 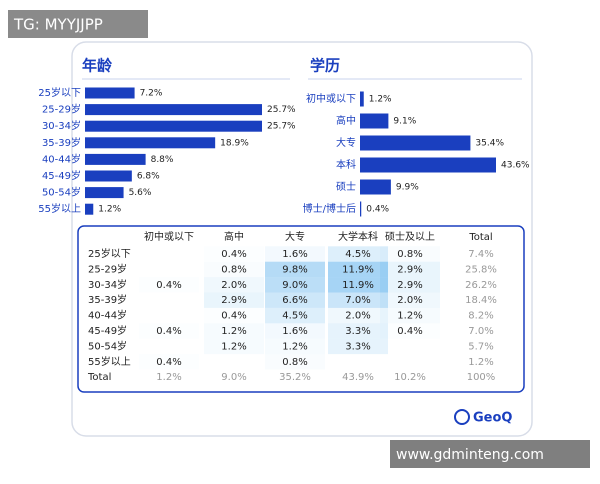 I want to click on category-label: 25岁以下, so click(x=59, y=92).